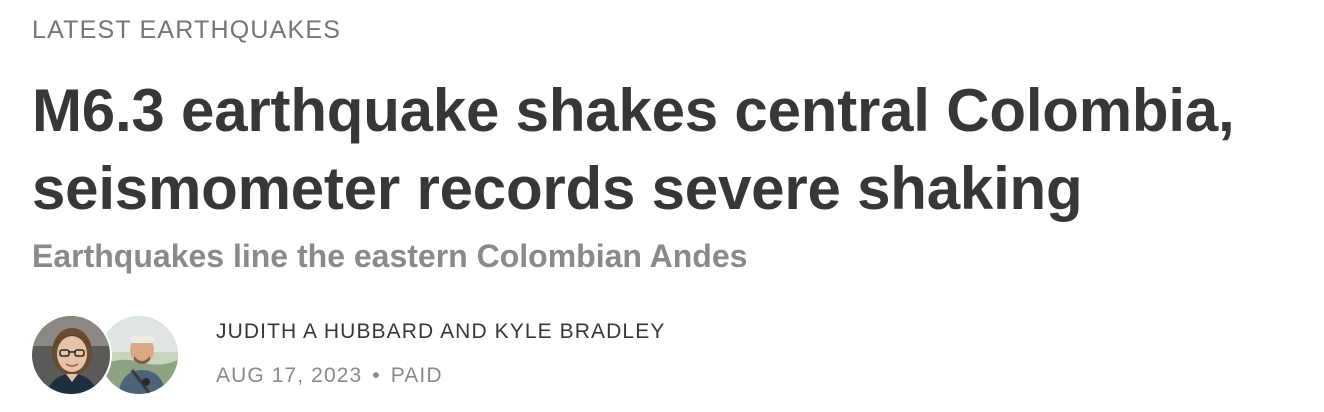  What do you see at coordinates (289, 375) in the screenshot?
I see `post-date: AUG 17, 2023` at bounding box center [289, 375].